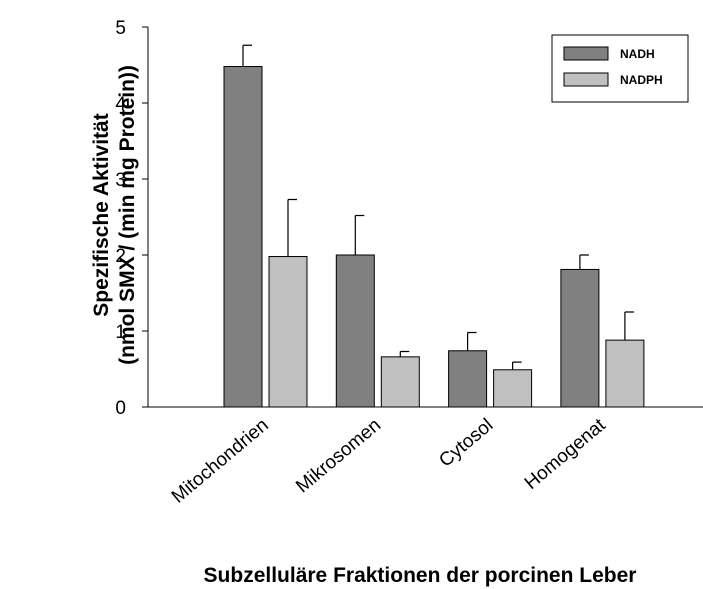 The image size is (703, 589). I want to click on legend-label: NADH, so click(637, 54).